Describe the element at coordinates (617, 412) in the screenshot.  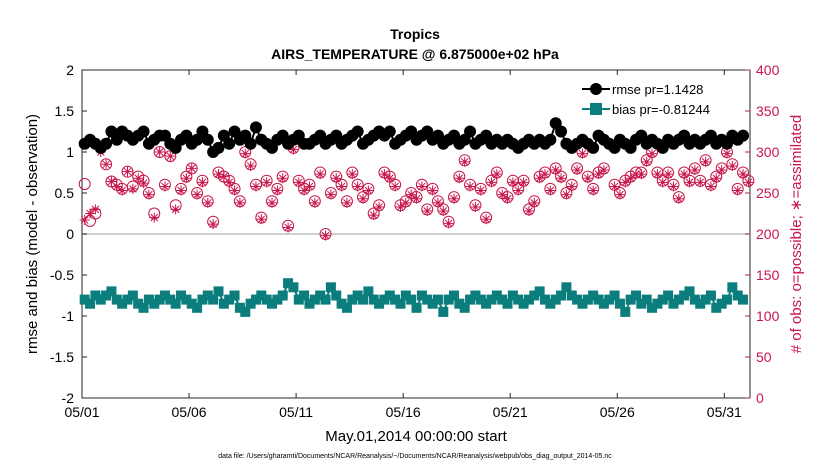
I see `x-tick-label: 05/26` at that location.